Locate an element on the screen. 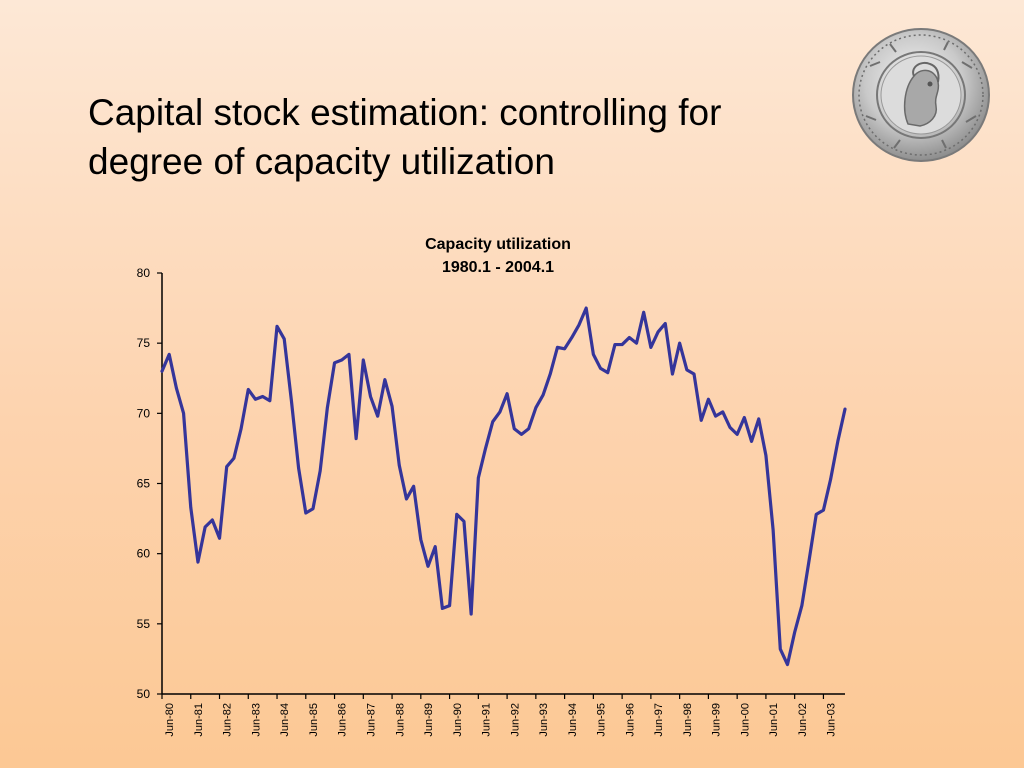 The image size is (1024, 768). x-tick-label: Jun-98 is located at coordinates (688, 720).